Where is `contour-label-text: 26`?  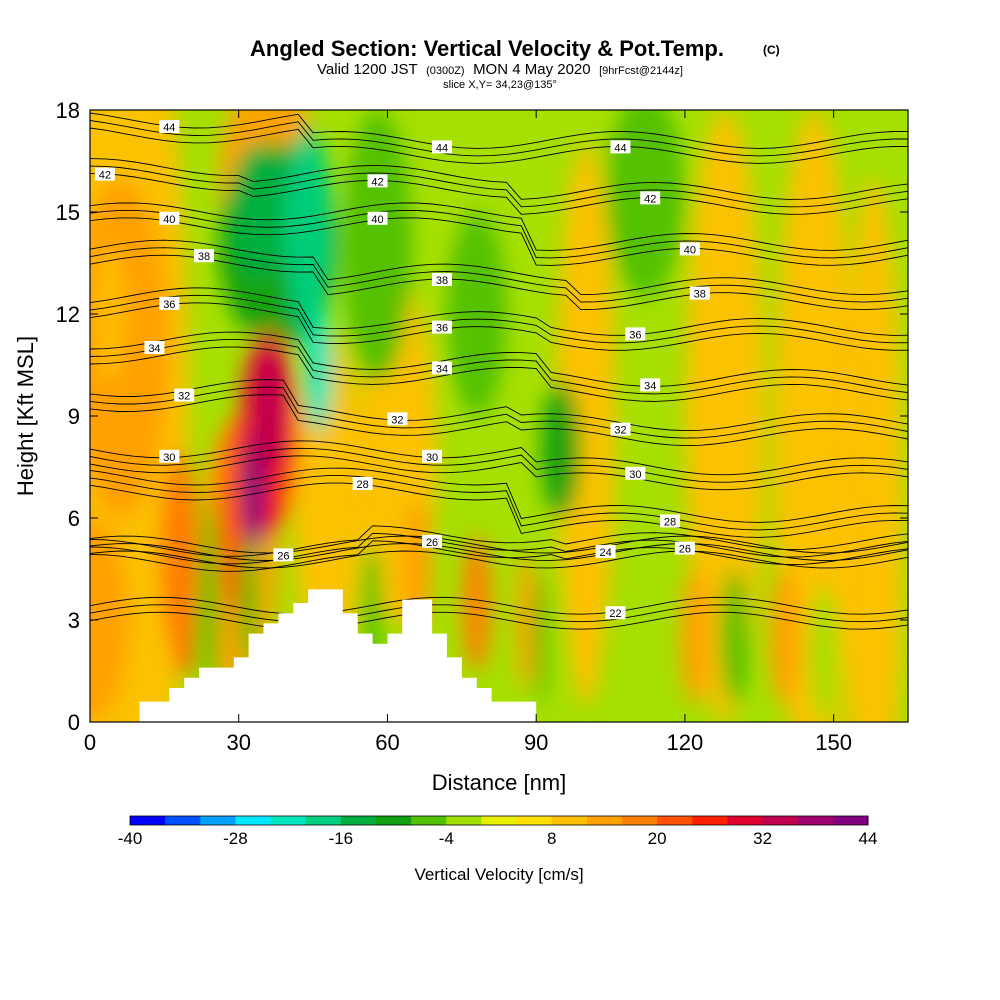
contour-label-text: 26 is located at coordinates (432, 543).